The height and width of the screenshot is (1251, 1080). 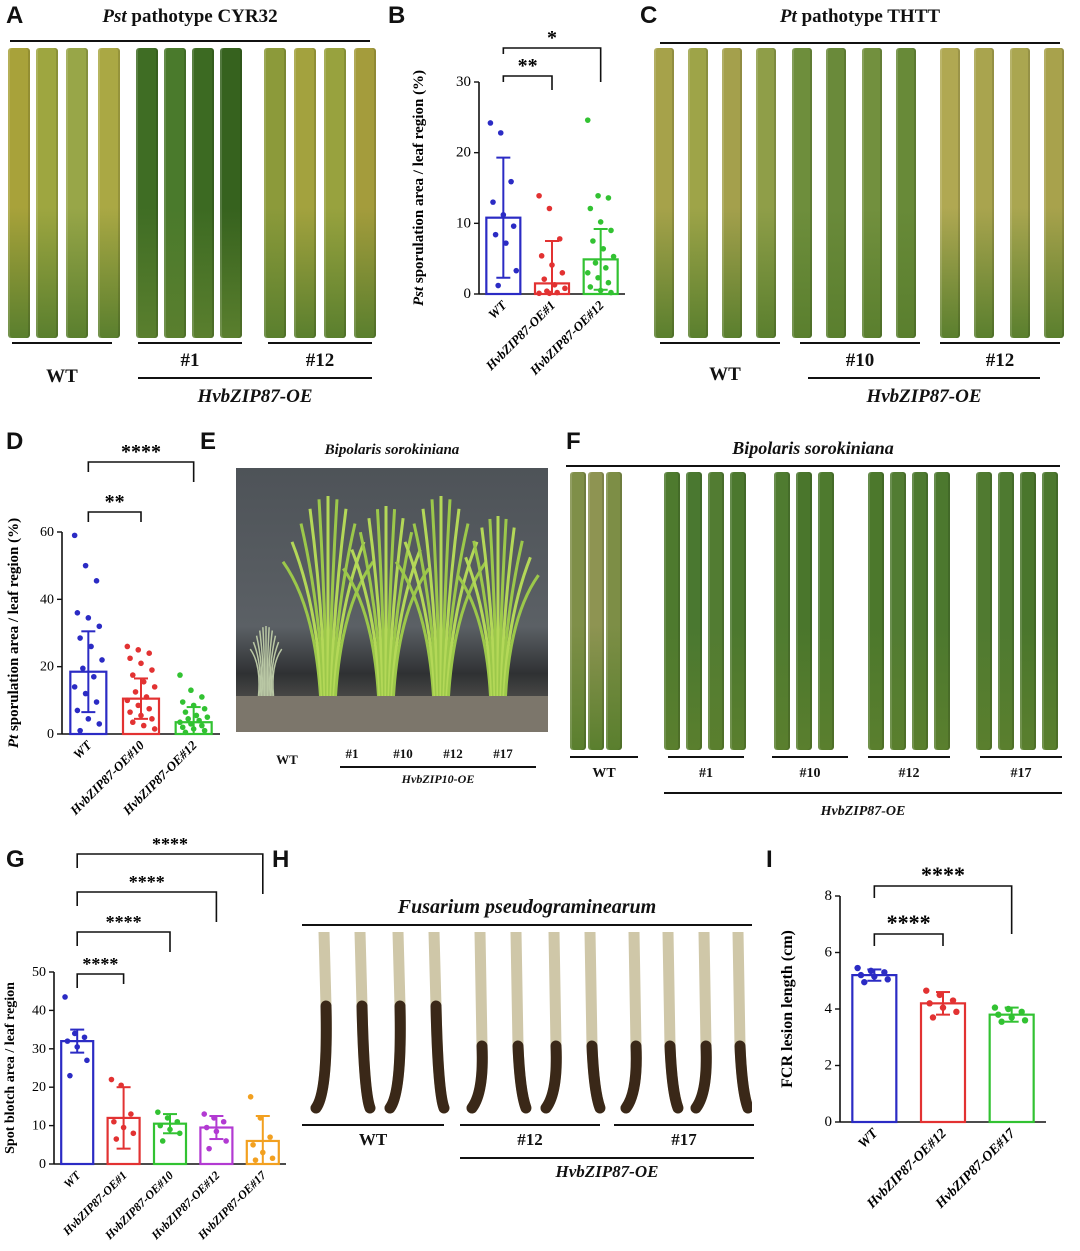 I want to click on panel-e-oe-line, so click(x=438, y=767).